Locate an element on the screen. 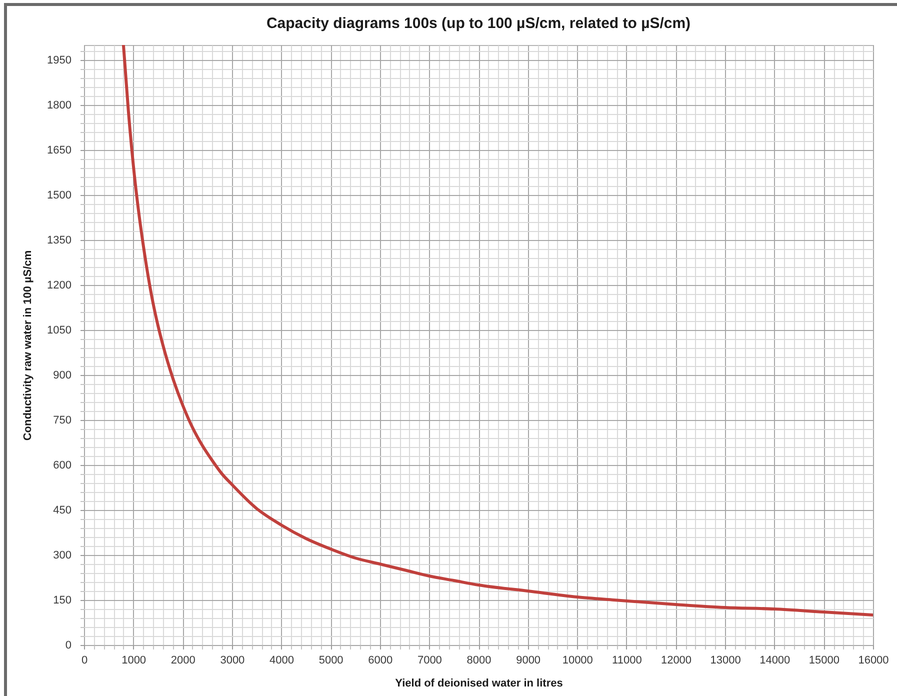 The image size is (897, 696). x-tick-label: 5000 is located at coordinates (331, 660).